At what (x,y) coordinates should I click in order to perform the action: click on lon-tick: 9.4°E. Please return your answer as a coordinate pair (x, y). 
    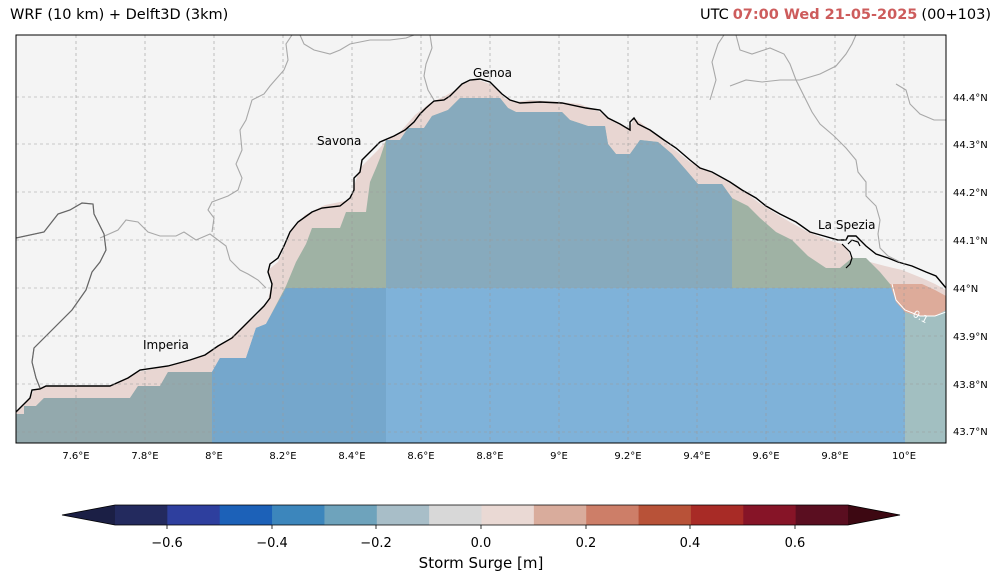
    Looking at the image, I should click on (696, 456).